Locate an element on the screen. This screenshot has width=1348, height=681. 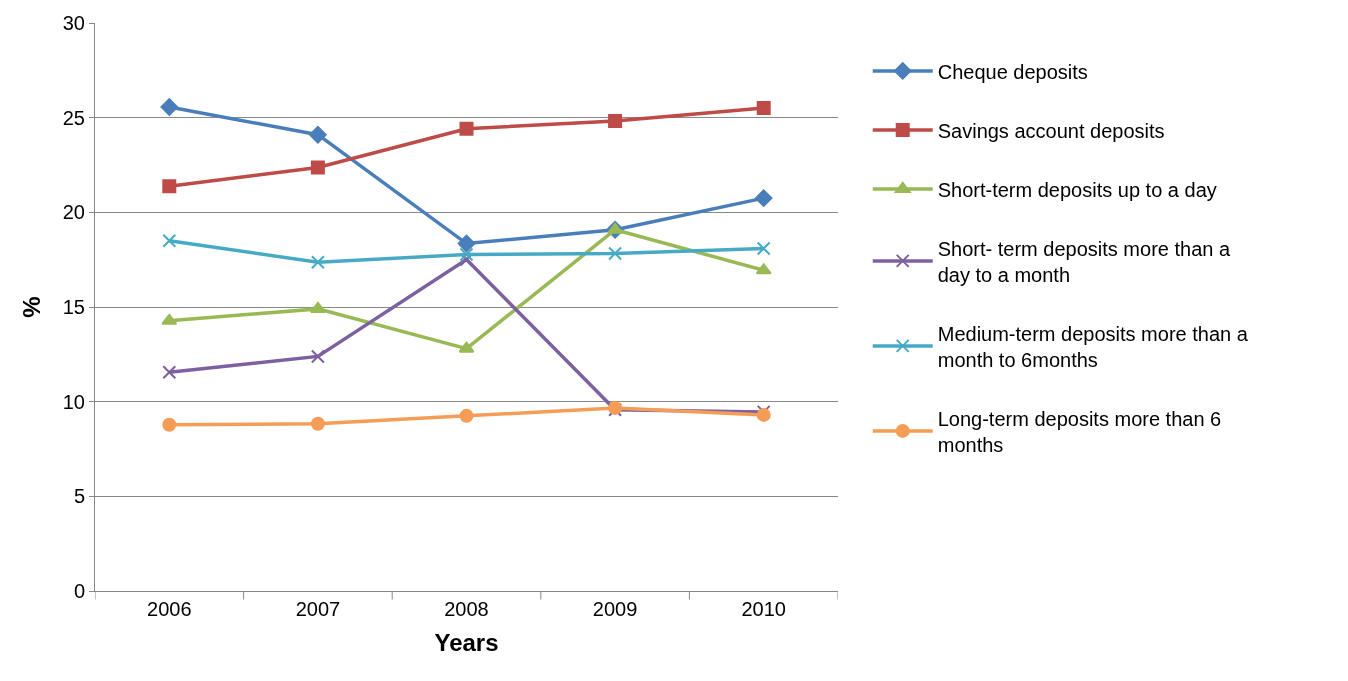
legend-label: Short- term deposits more than a day to a month is located at coordinates (1084, 261).